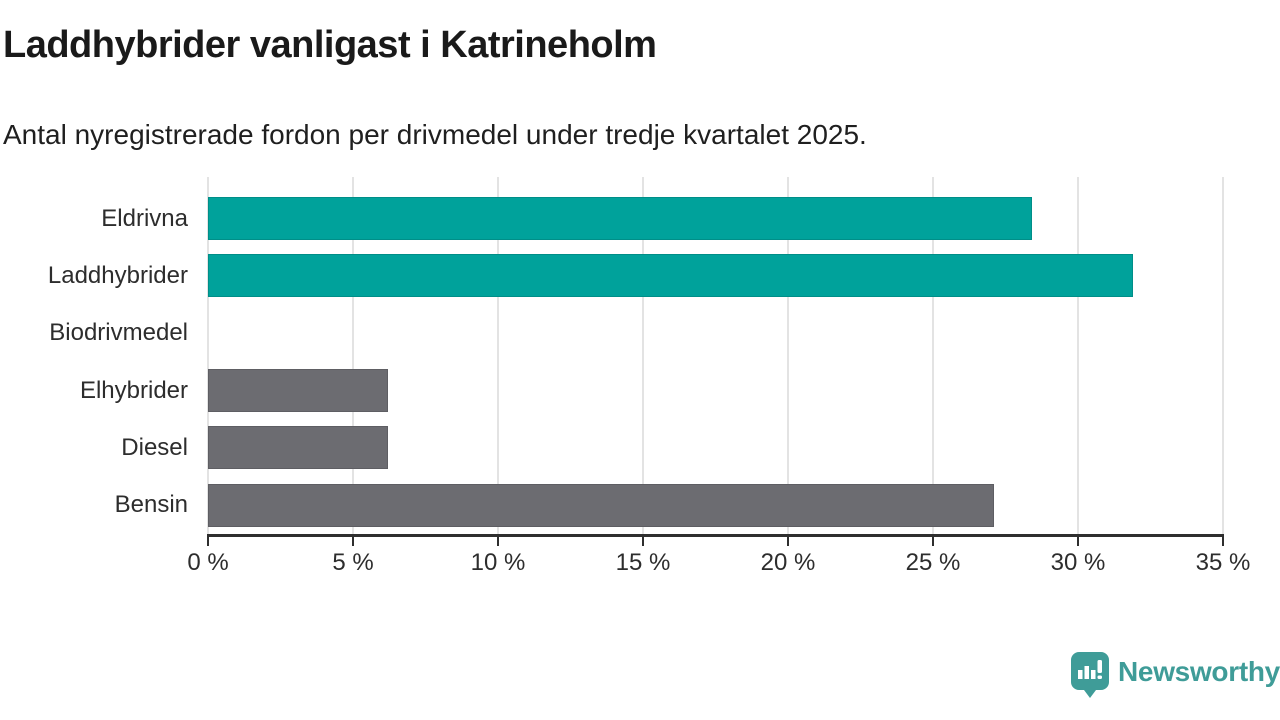 The height and width of the screenshot is (720, 1280). What do you see at coordinates (353, 562) in the screenshot?
I see `axis-tick-label: 5 %` at bounding box center [353, 562].